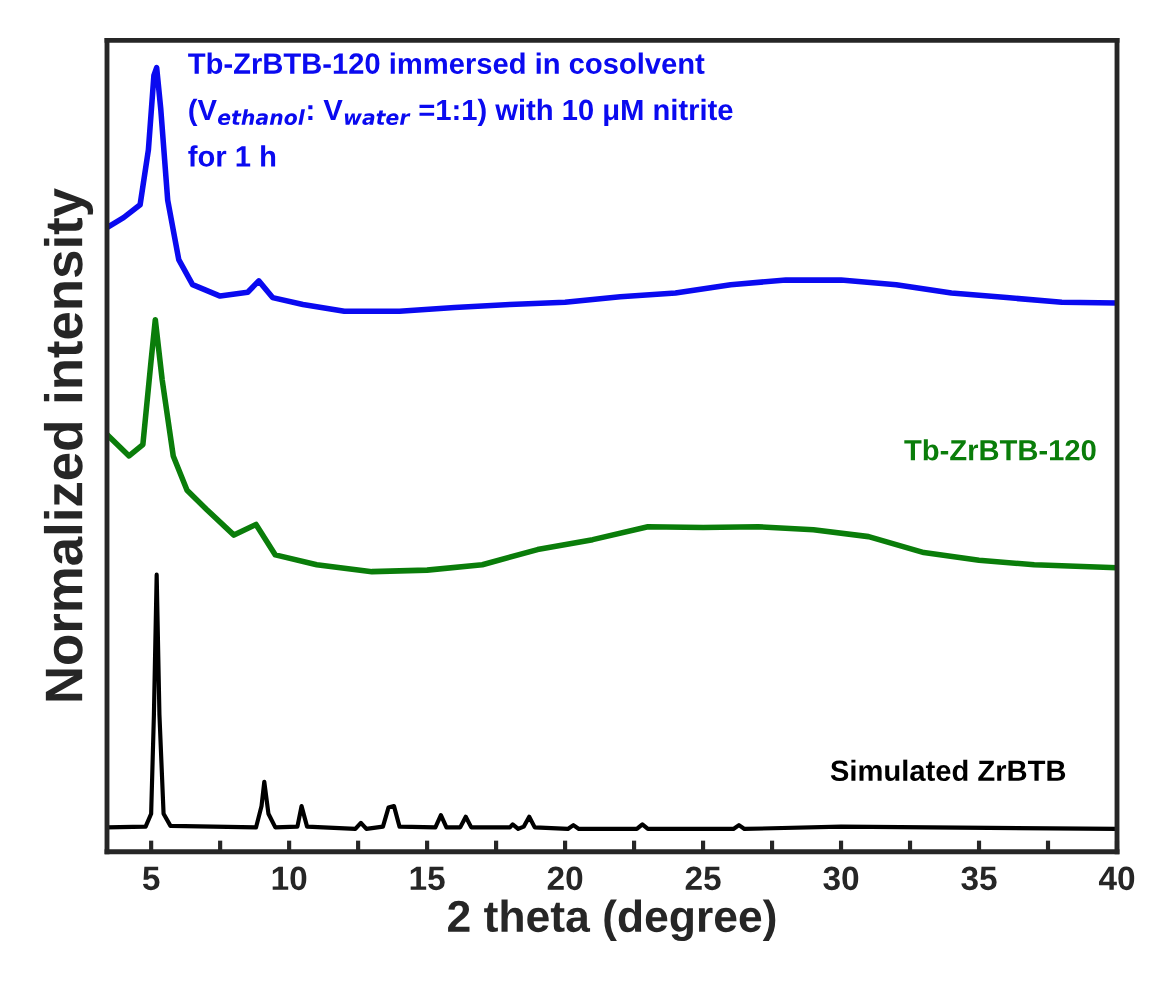 Image resolution: width=1158 pixels, height=1008 pixels. I want to click on x-tick-label: 35, so click(979, 878).